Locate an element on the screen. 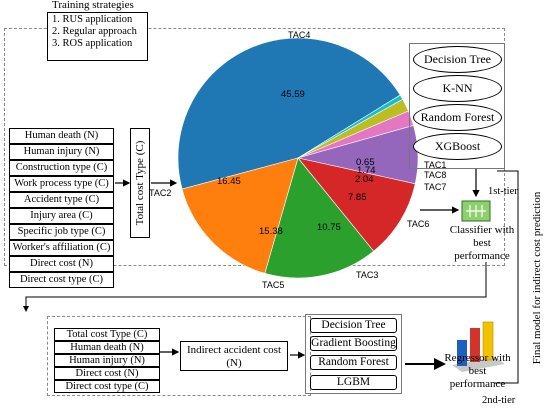 The width and height of the screenshot is (550, 411). pie-label-TAC4: TAC4 is located at coordinates (299, 35).